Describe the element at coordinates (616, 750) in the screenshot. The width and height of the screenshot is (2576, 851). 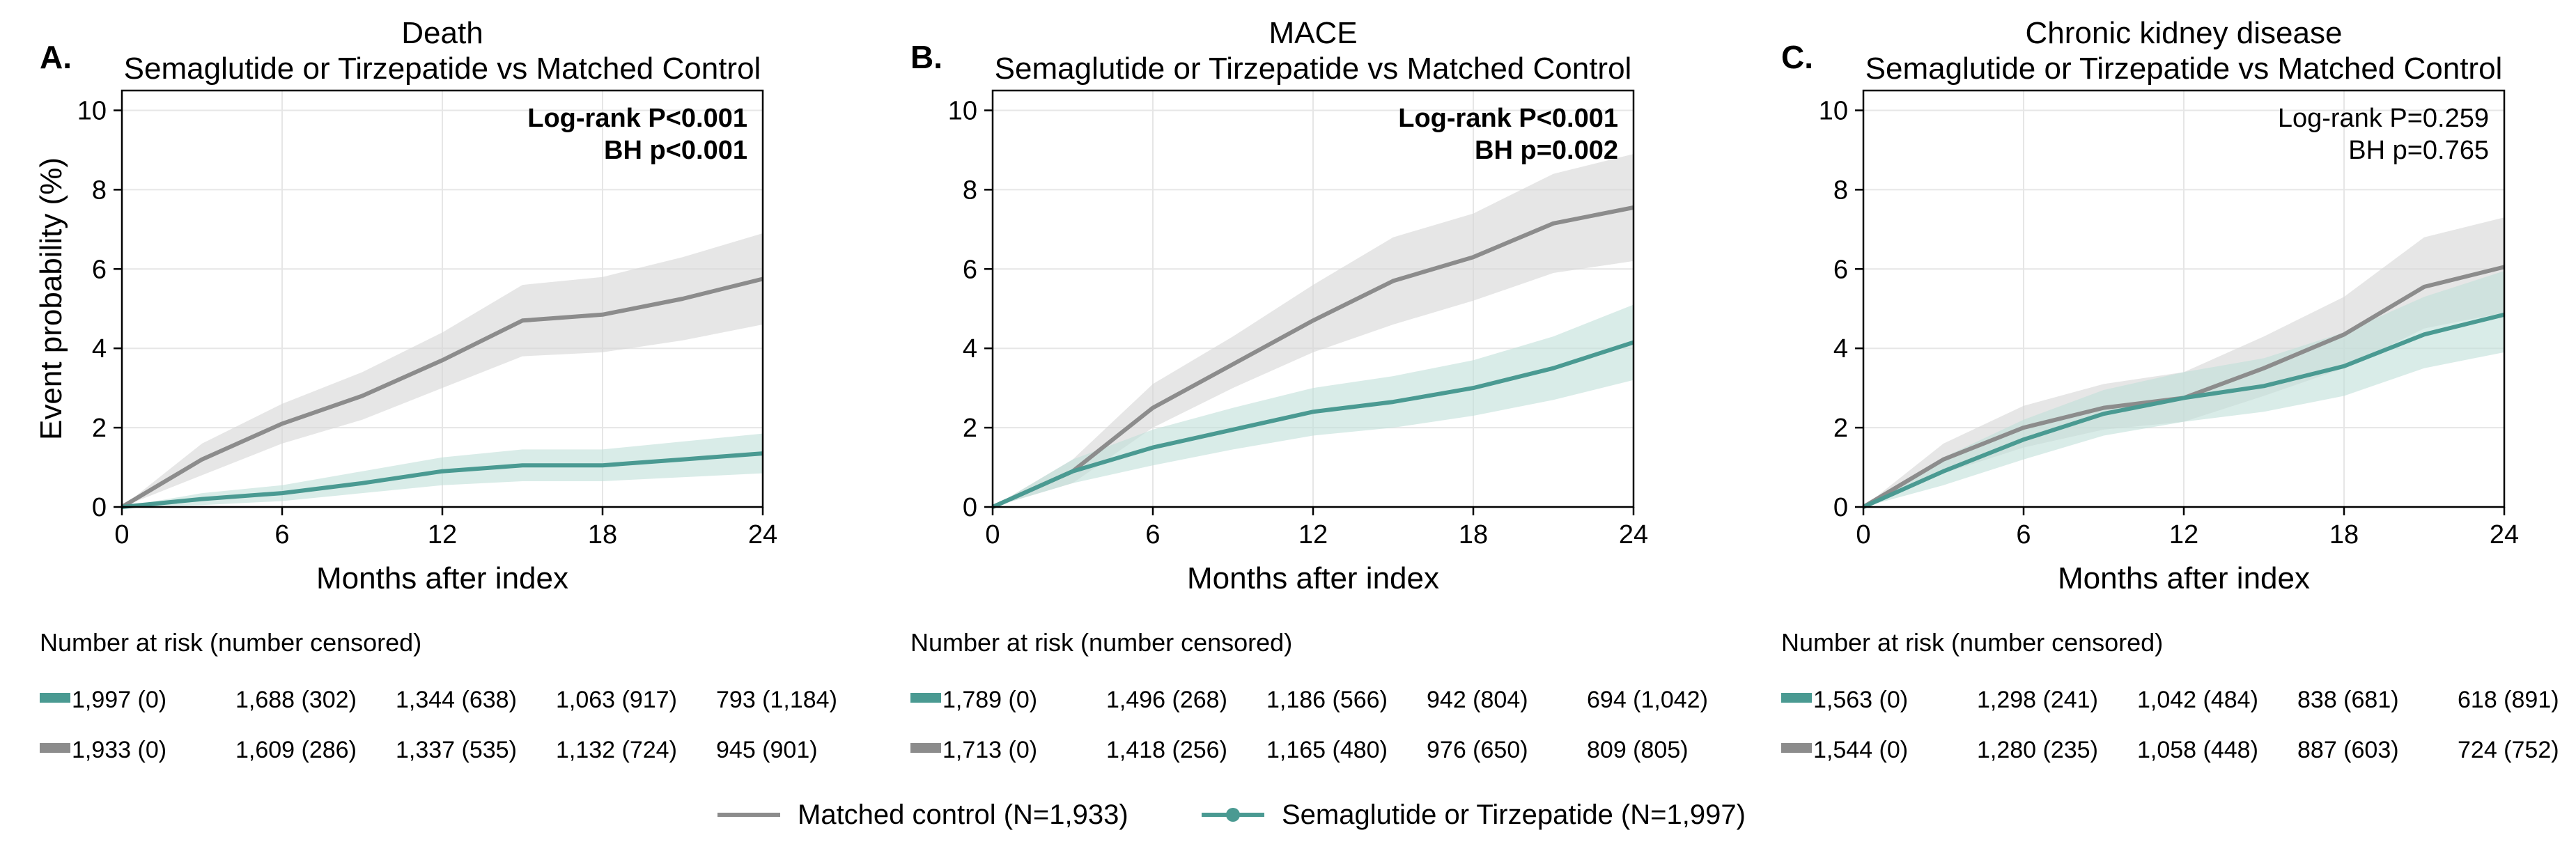
I see `risk-cell: 1,132 (724)` at that location.